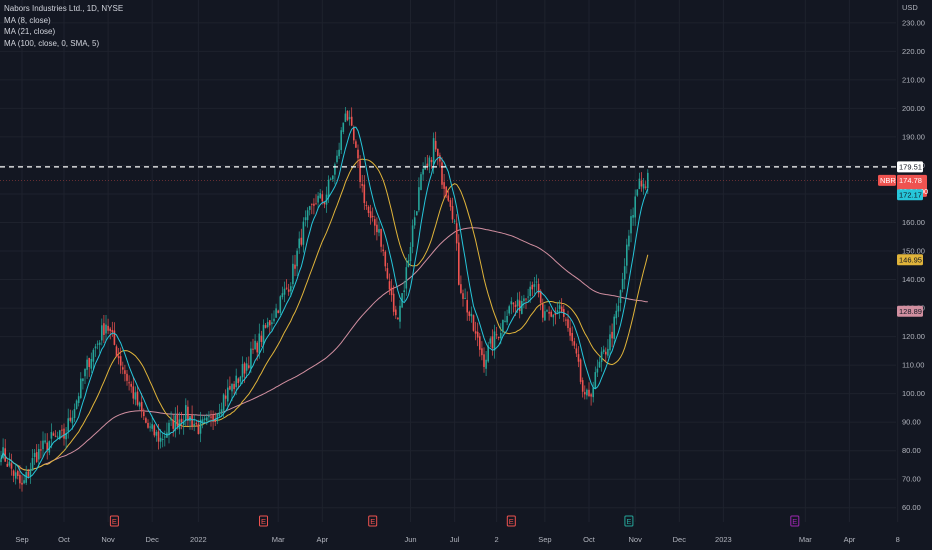 The width and height of the screenshot is (932, 550). I want to click on y-tick-label: 140.00, so click(913, 279).